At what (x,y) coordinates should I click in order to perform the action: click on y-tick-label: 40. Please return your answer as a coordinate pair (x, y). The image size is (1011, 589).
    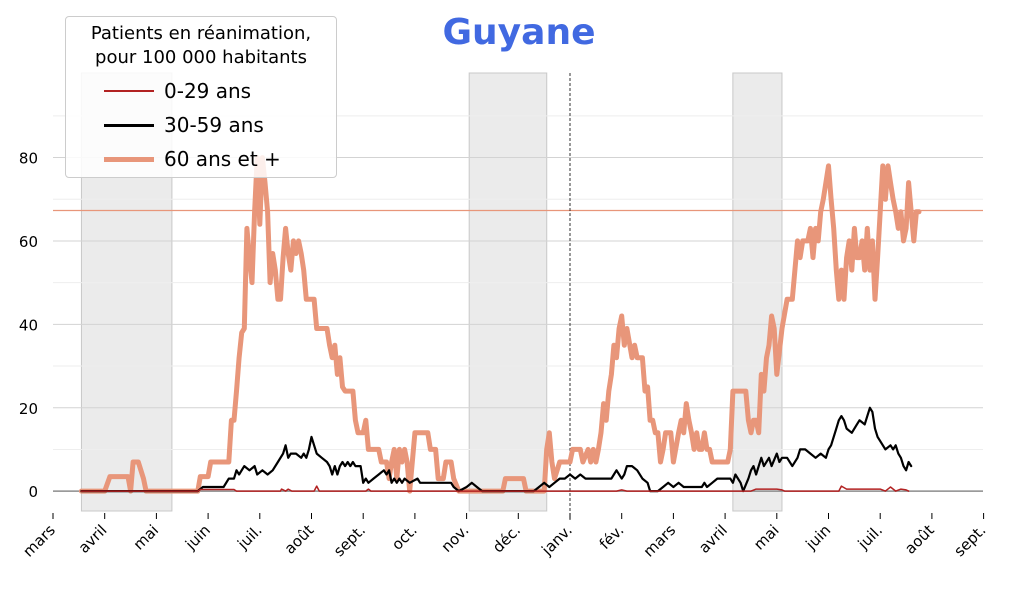
    Looking at the image, I should click on (28, 325).